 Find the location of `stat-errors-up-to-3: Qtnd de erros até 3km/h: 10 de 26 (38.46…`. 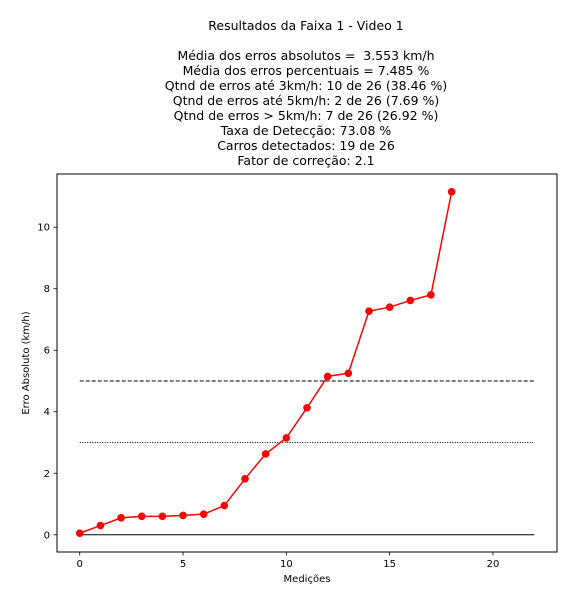

stat-errors-up-to-3: Qtnd de erros até 3km/h: 10 de 26 (38.46… is located at coordinates (306, 85).